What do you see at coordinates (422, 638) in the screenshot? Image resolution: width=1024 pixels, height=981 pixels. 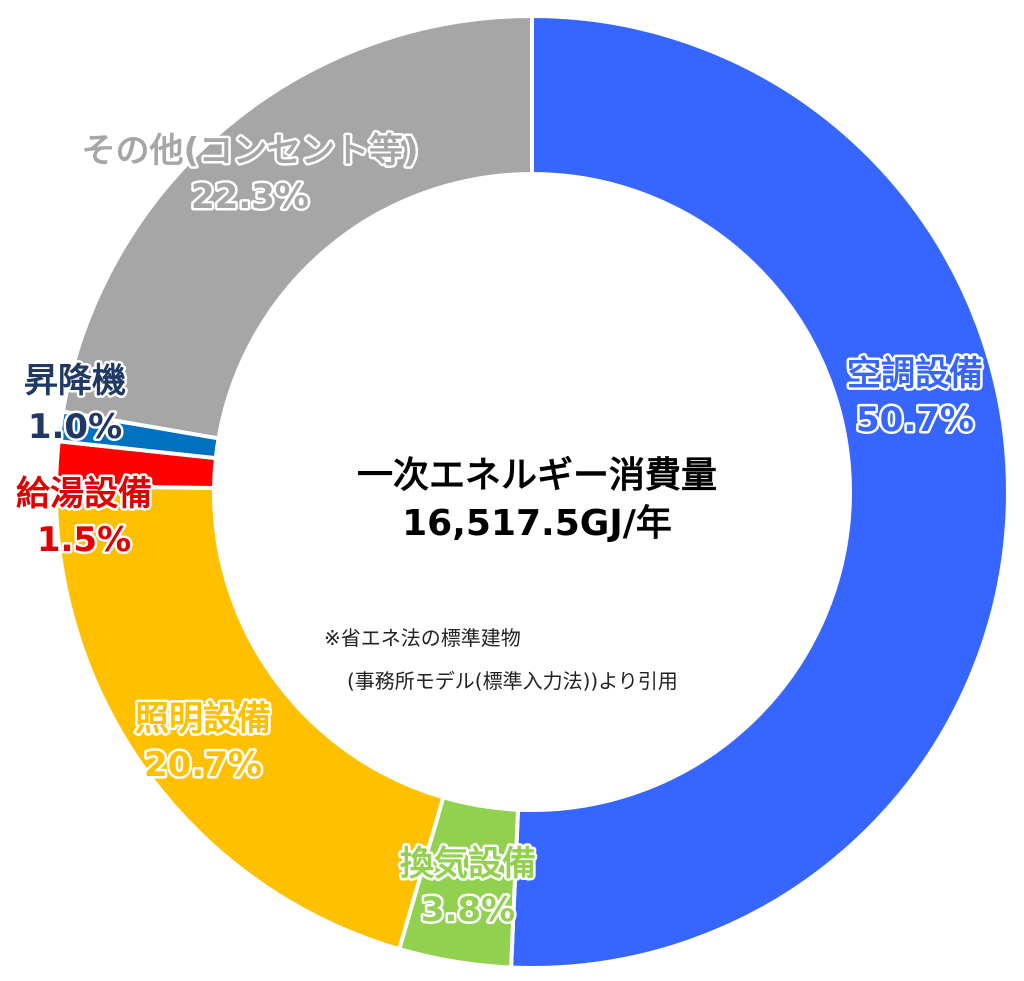 I see `center-note-line-1: ※省エネ法の標準建物` at bounding box center [422, 638].